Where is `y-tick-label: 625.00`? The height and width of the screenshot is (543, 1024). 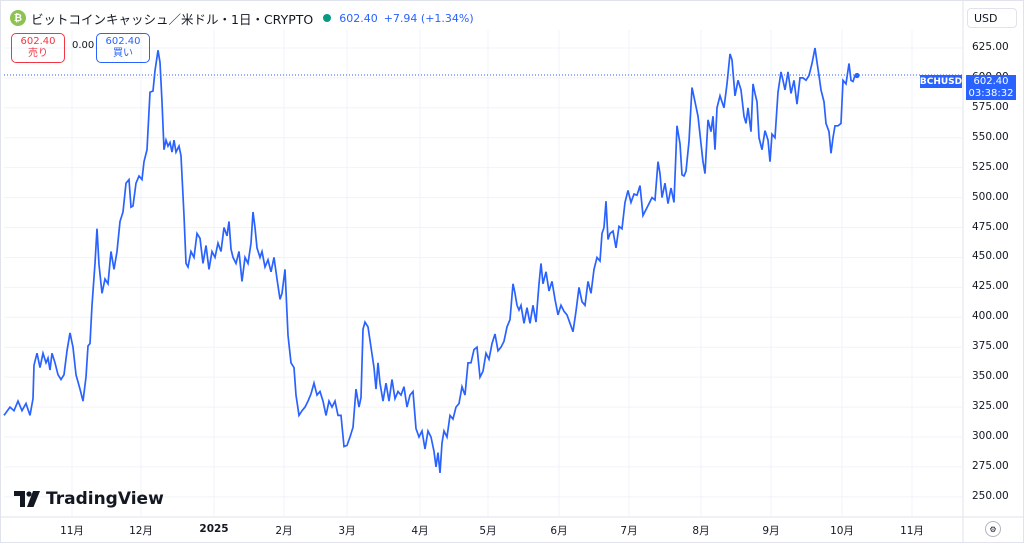
y-tick-label: 625.00 is located at coordinates (990, 46).